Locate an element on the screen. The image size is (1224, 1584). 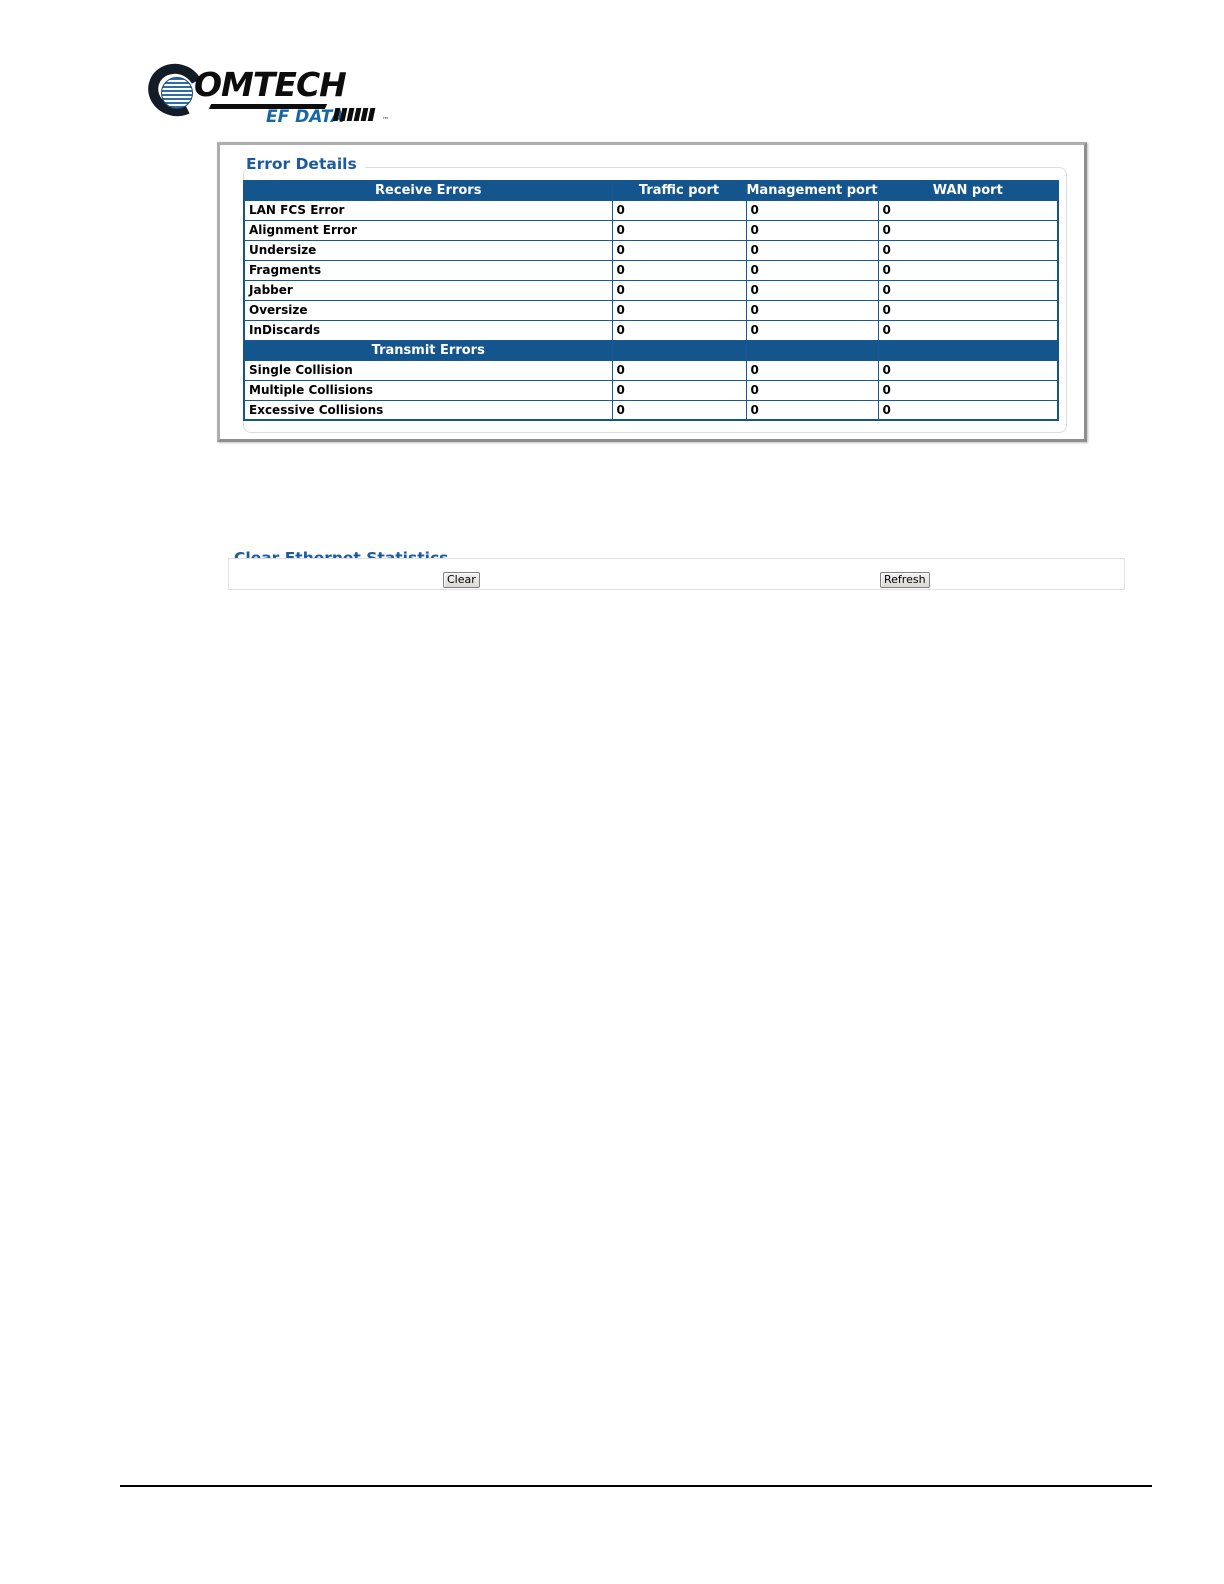
clear-statistics-groupbox: Clear Refresh is located at coordinates (676, 574).